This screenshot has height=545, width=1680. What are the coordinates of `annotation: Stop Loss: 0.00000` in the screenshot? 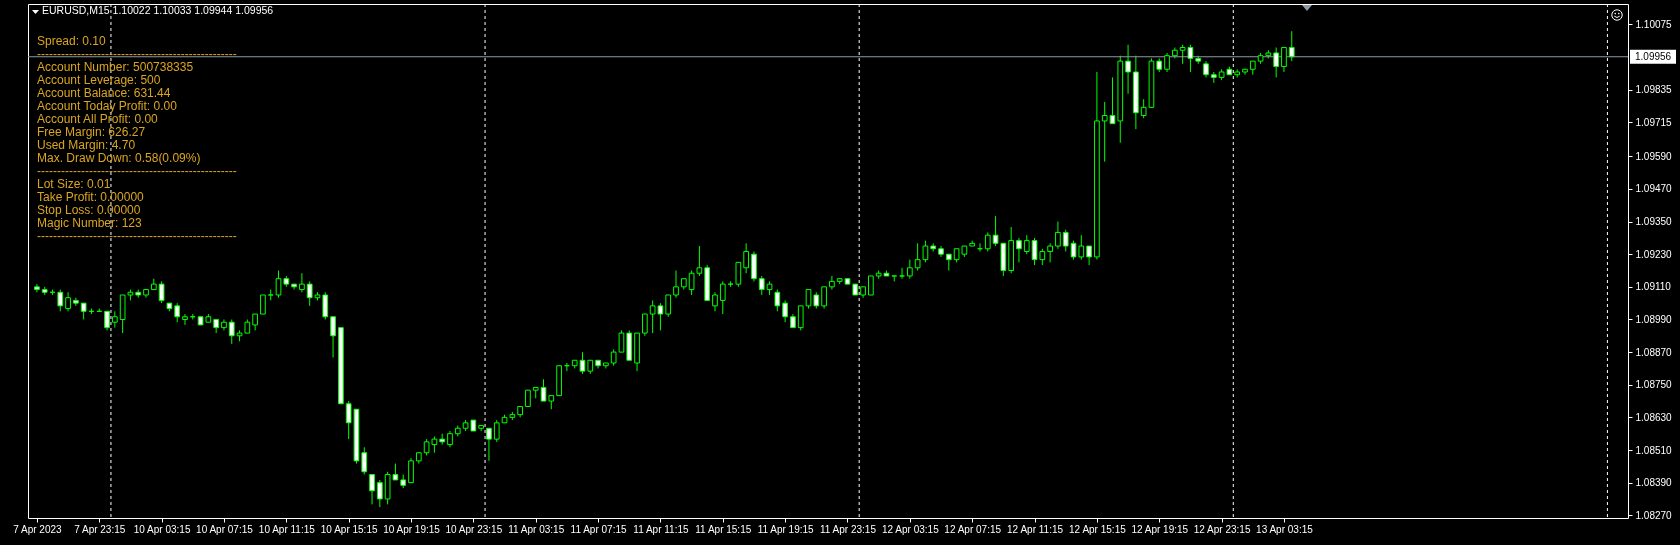 It's located at (89, 210).